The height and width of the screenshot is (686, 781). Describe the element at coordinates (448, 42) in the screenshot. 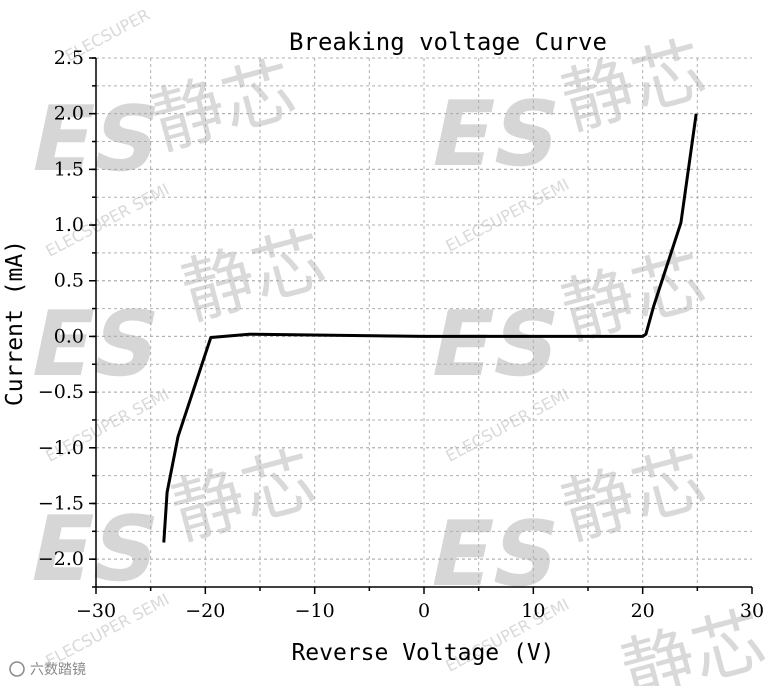

I see `chart-title: Breaking voltage Curve` at that location.